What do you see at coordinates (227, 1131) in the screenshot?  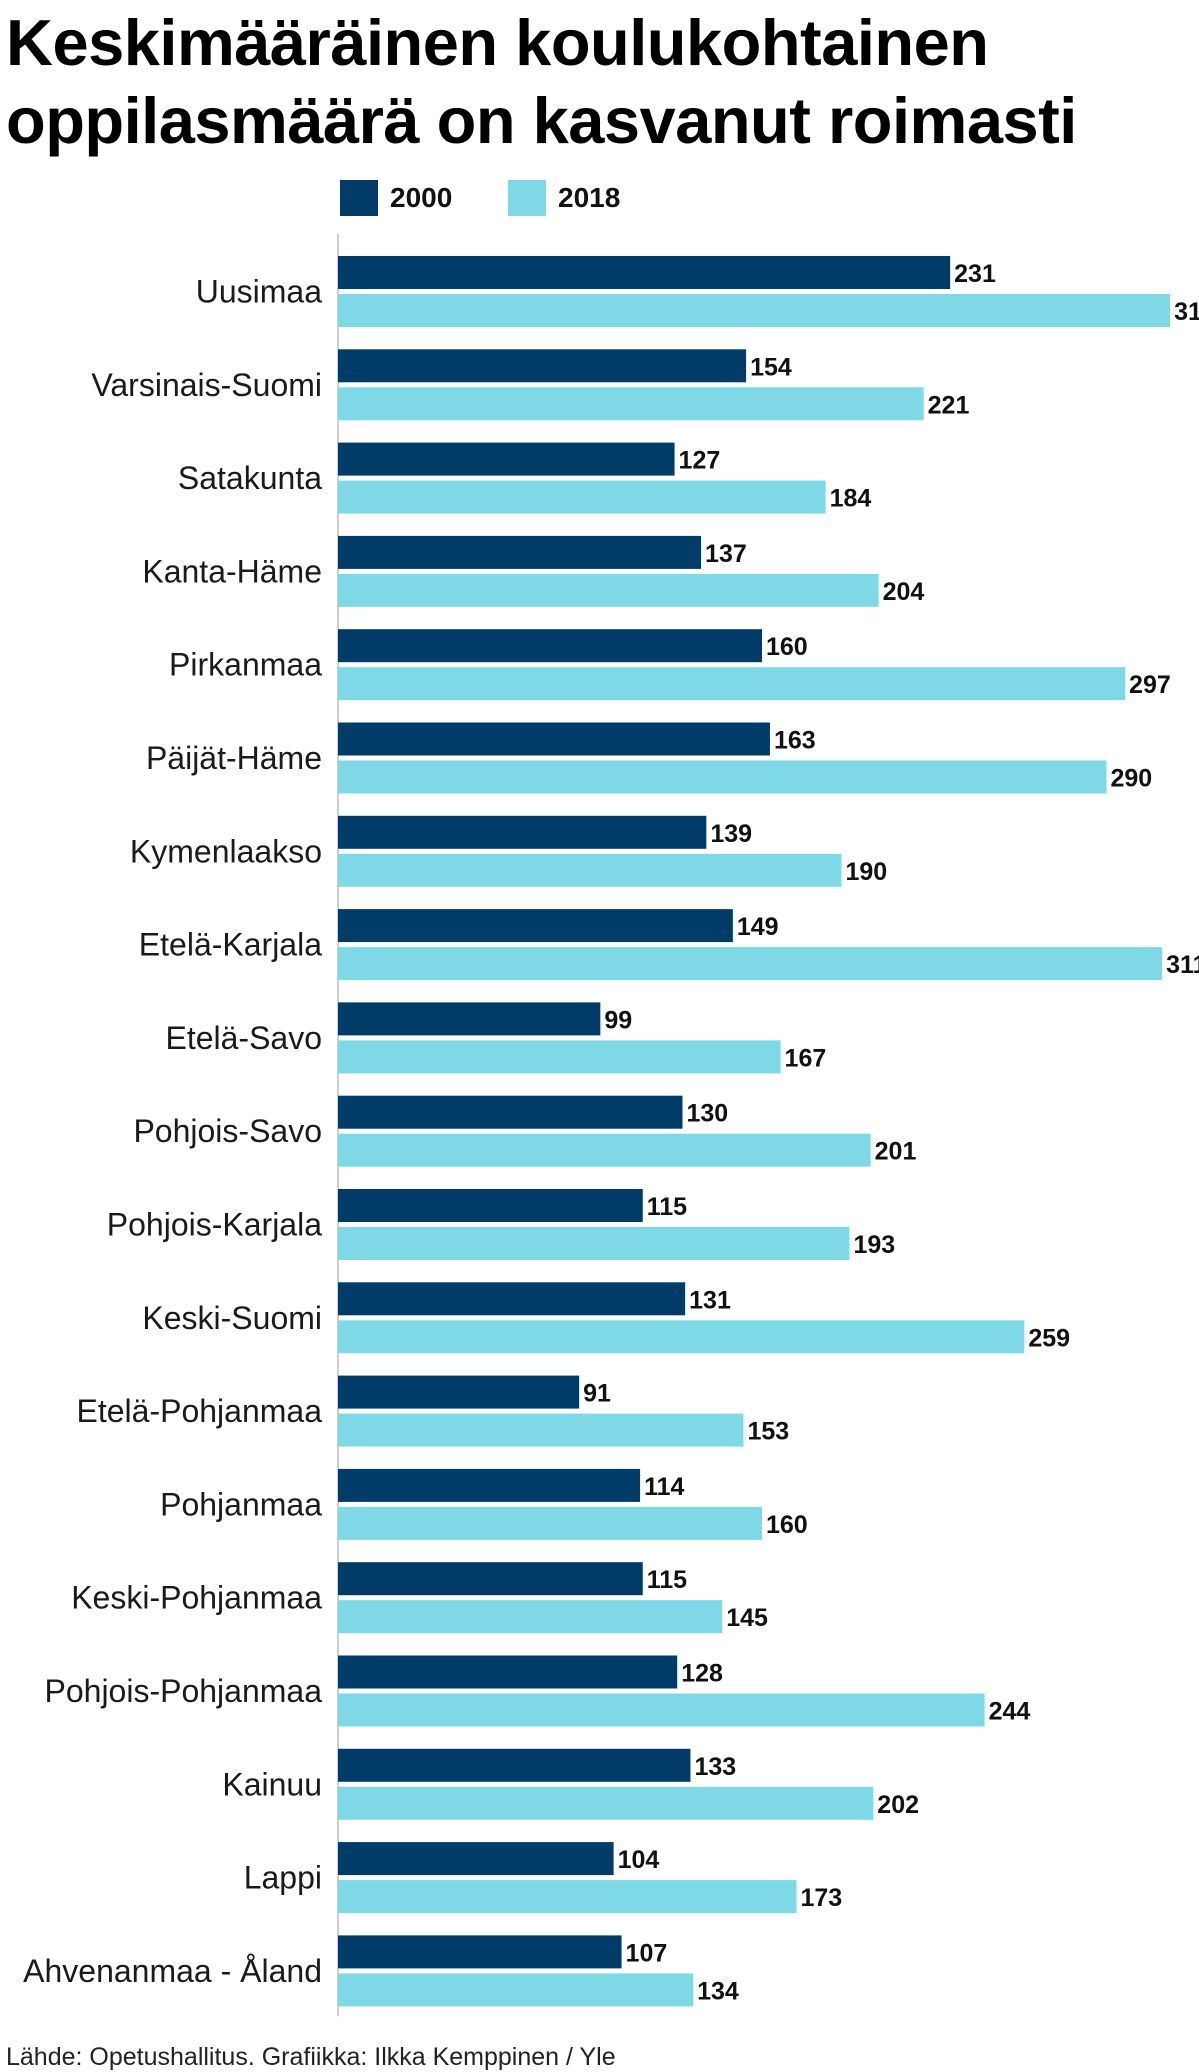 I see `category-label: Pohjois-Savo` at bounding box center [227, 1131].